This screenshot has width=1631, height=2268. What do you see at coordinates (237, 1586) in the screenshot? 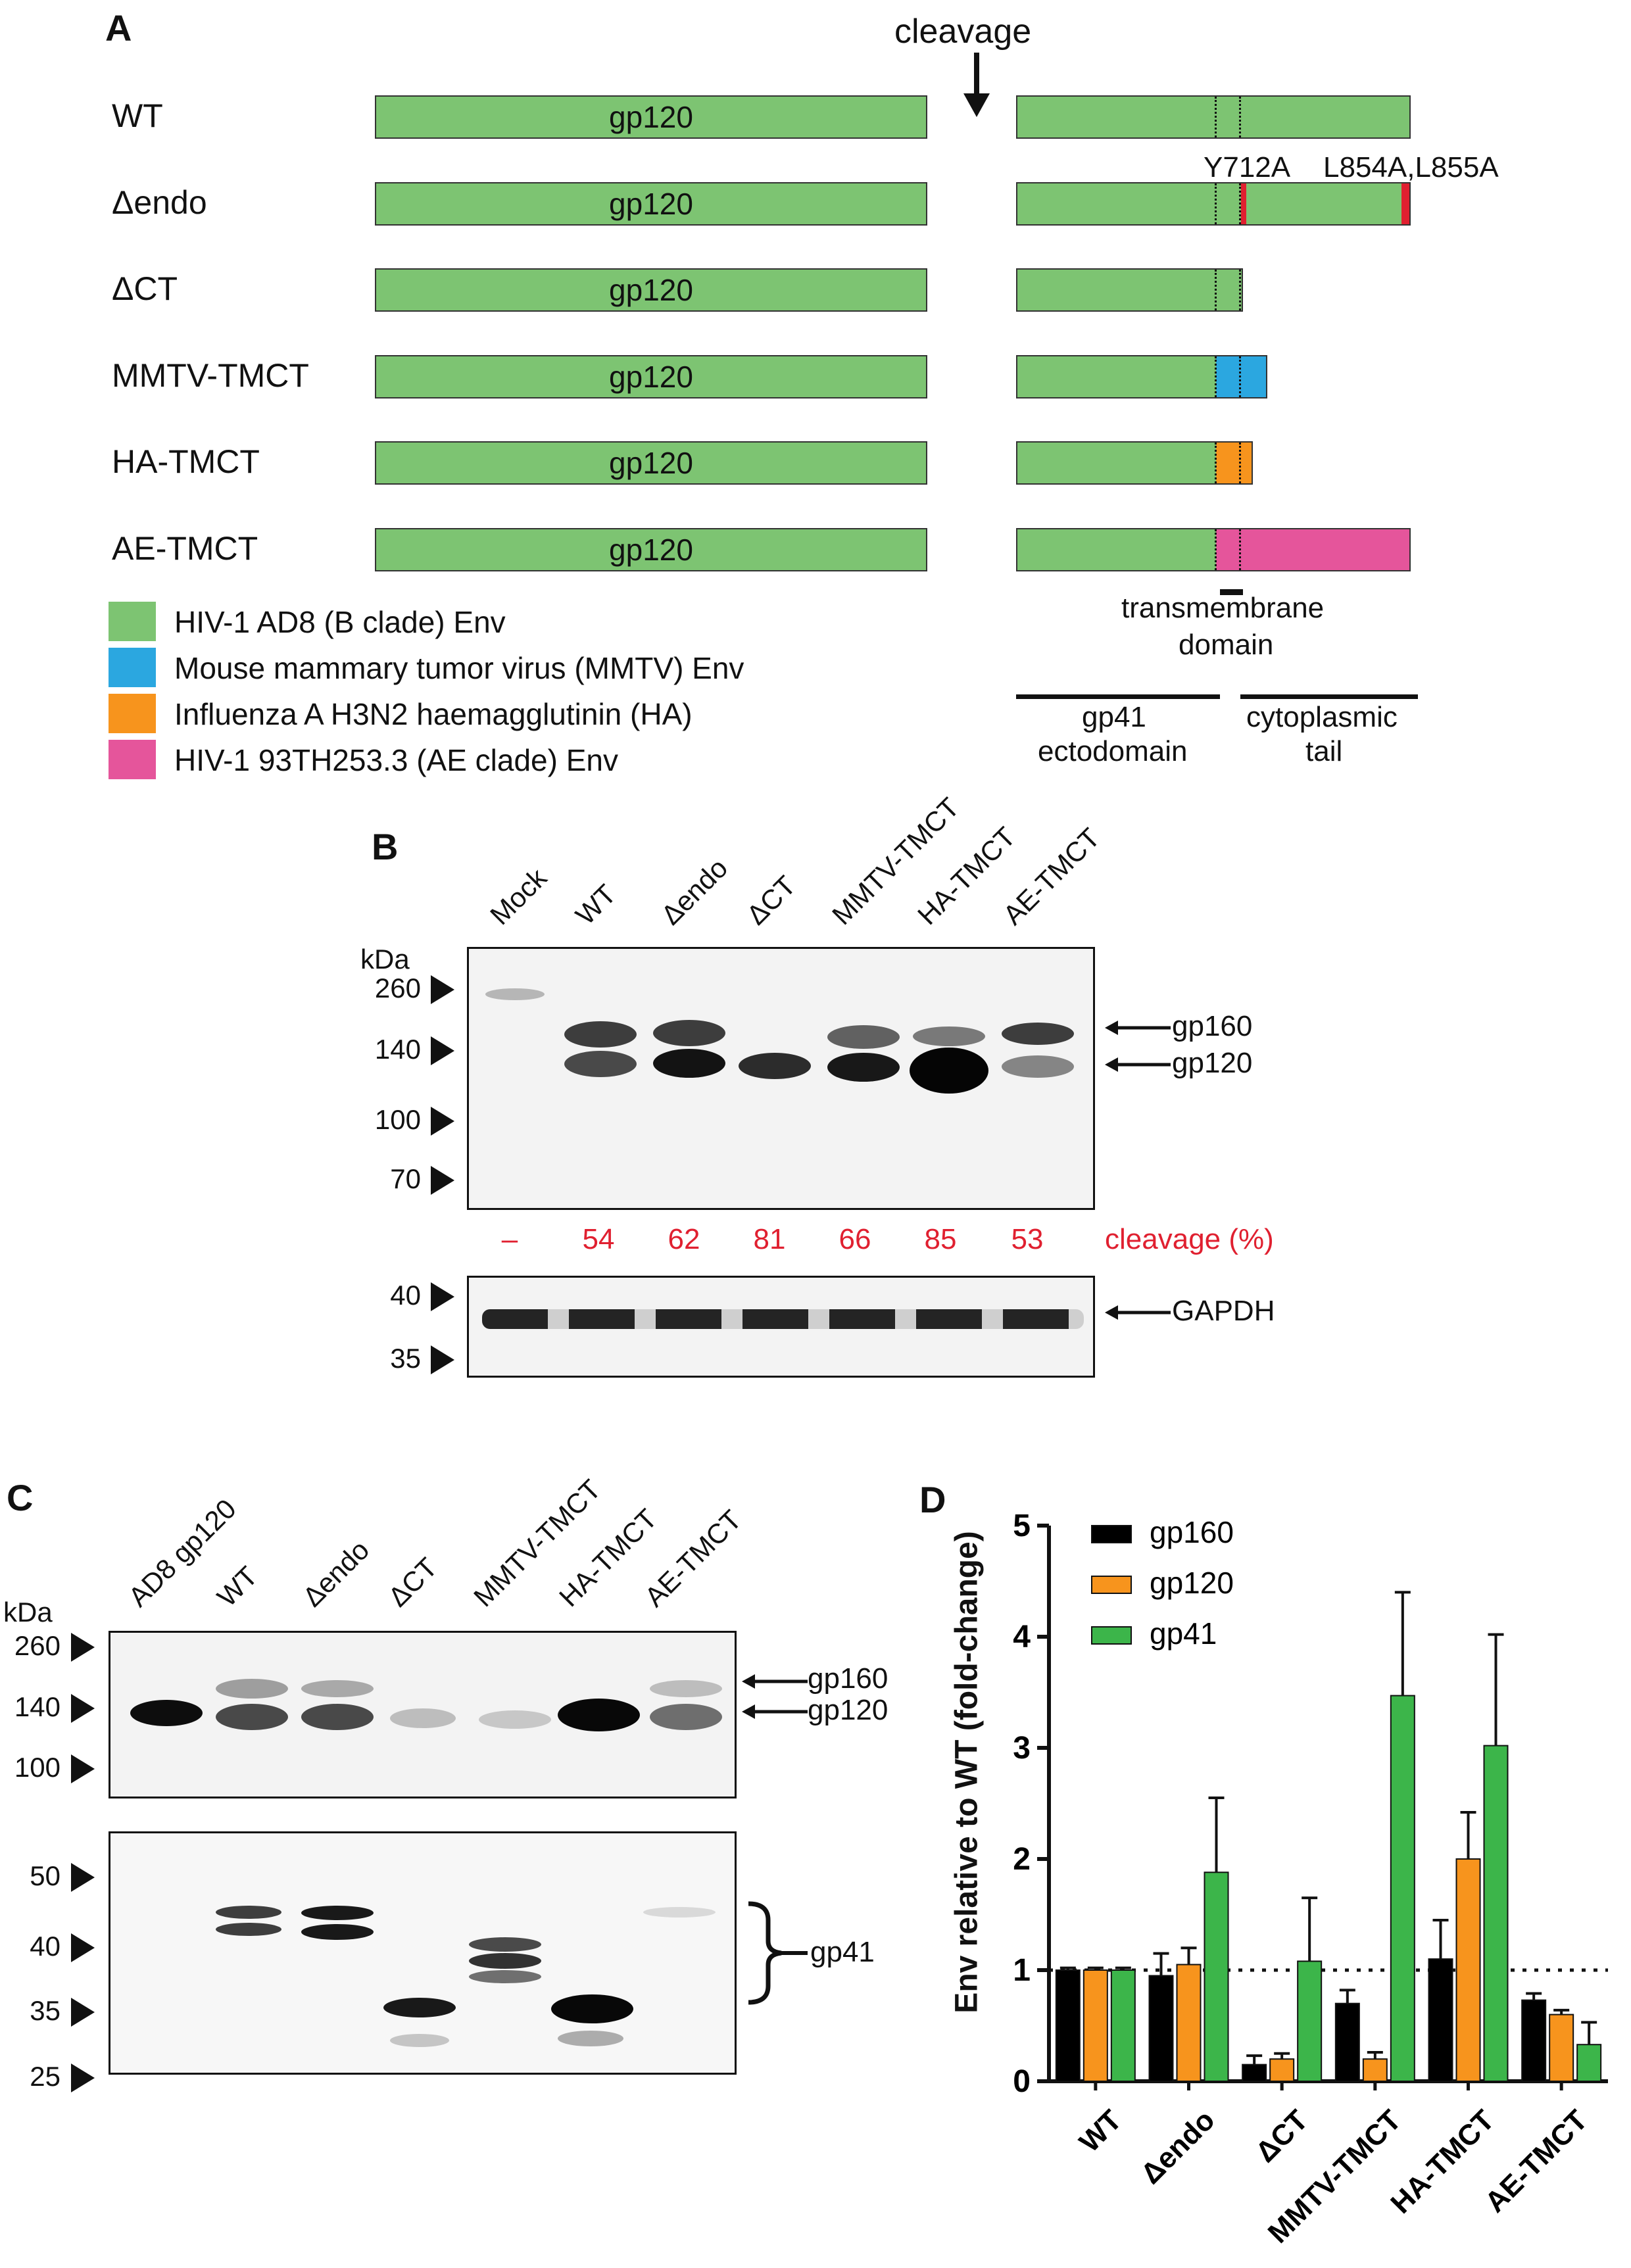
I see `panel-c-lane-label: WT` at bounding box center [237, 1586].